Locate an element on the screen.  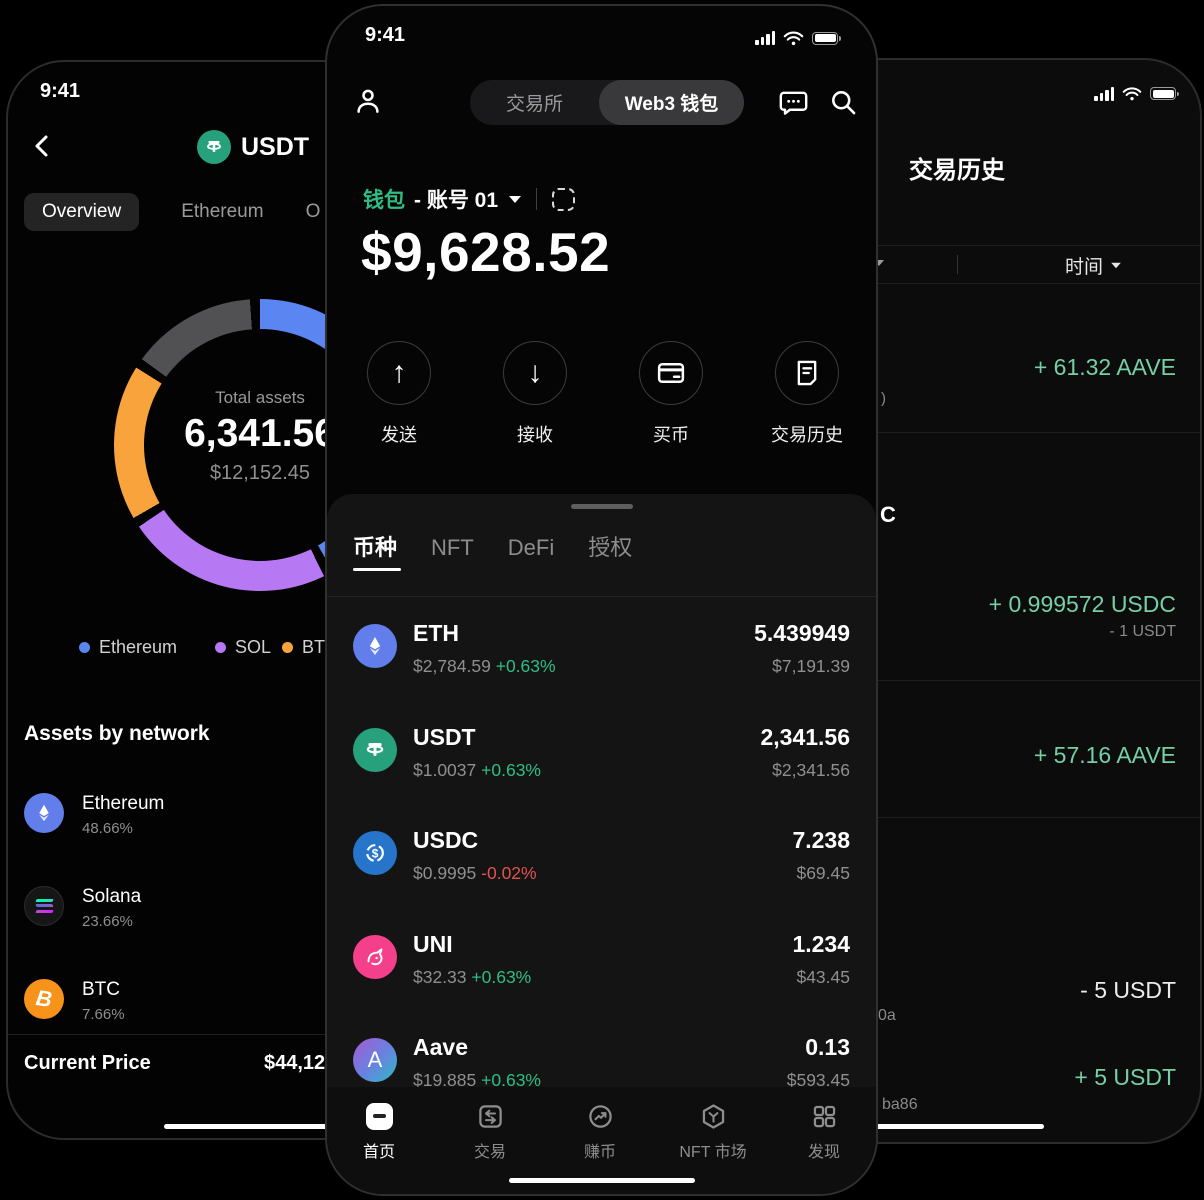
section-title: Assets by network is located at coordinates (117, 733).